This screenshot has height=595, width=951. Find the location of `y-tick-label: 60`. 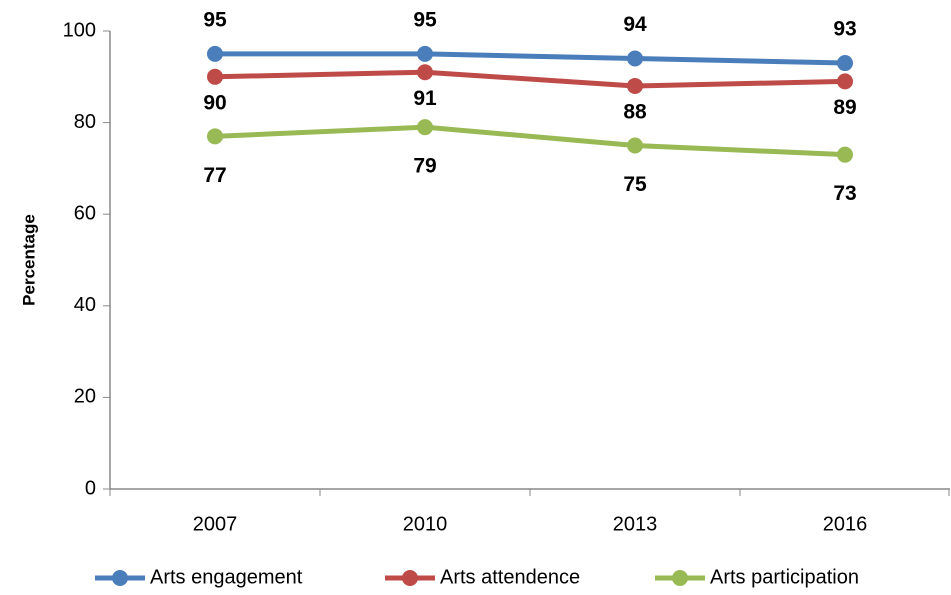

y-tick-label: 60 is located at coordinates (85, 213).